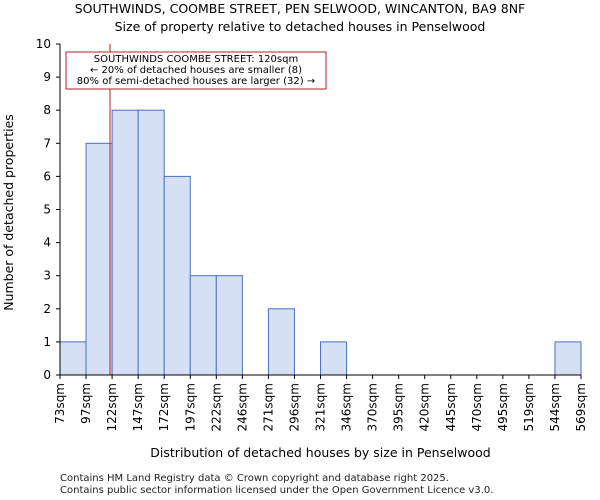 The width and height of the screenshot is (600, 500). I want to click on x-tick-label: 122sqm, so click(112, 407).